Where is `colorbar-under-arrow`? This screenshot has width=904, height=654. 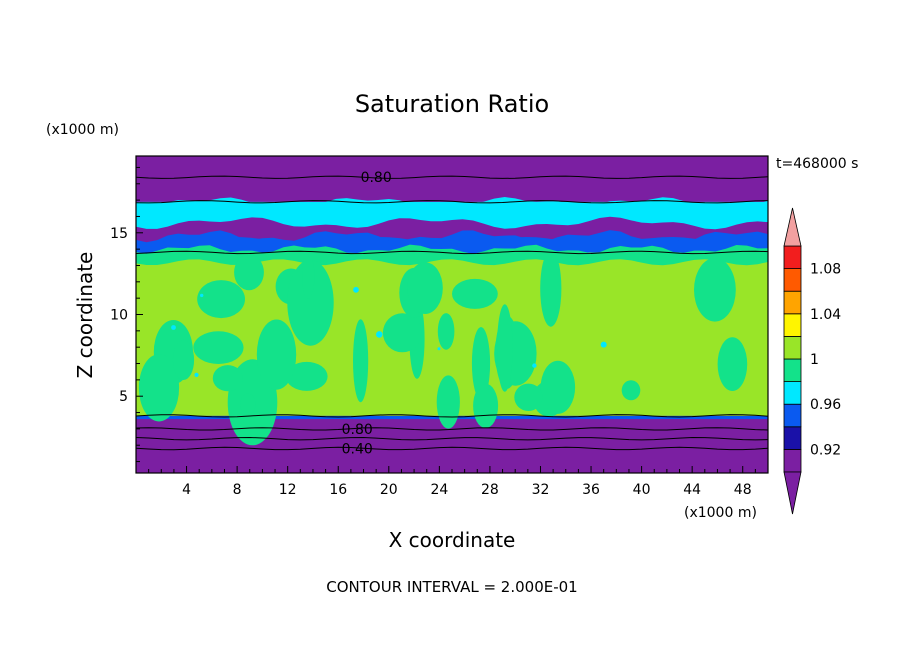
colorbar-under-arrow is located at coordinates (792, 493).